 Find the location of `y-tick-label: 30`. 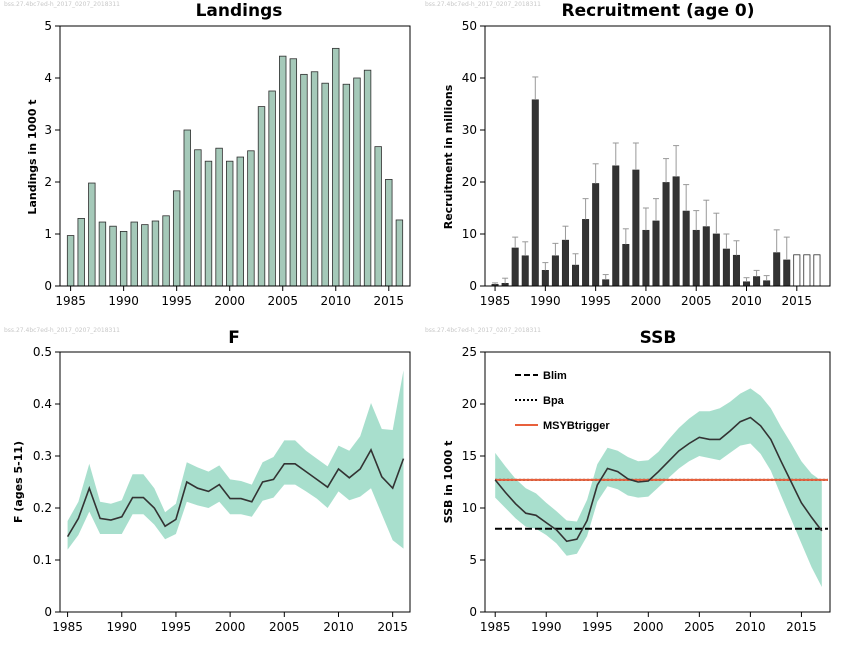

y-tick-label: 30 is located at coordinates (469, 130).